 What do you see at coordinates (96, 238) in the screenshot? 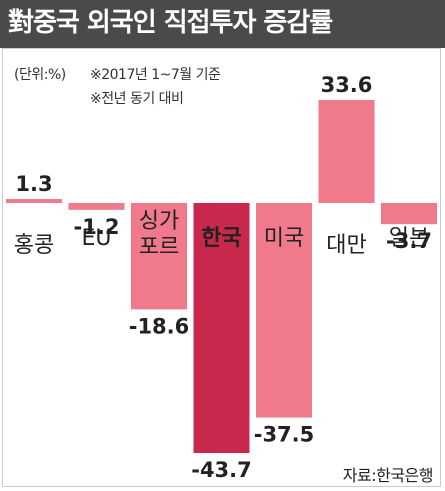
I see `category-label-1: EU` at bounding box center [96, 238].